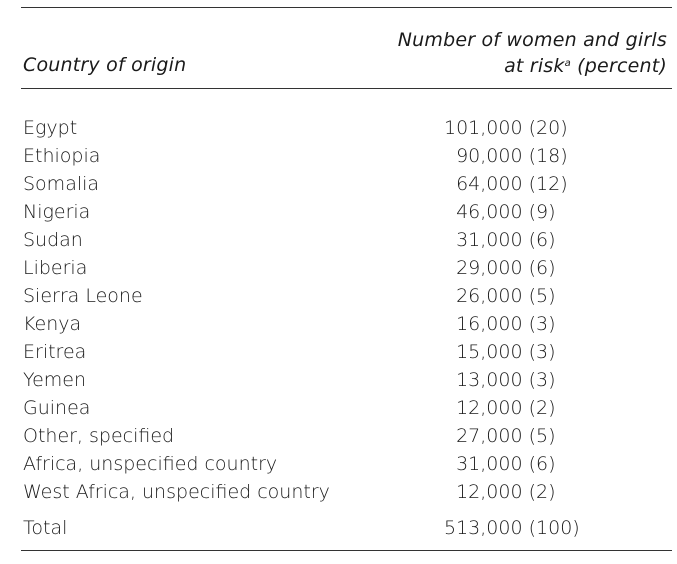 The image size is (677, 564). Describe the element at coordinates (176, 492) in the screenshot. I see `row-country: West Africa, unspecified country` at that location.